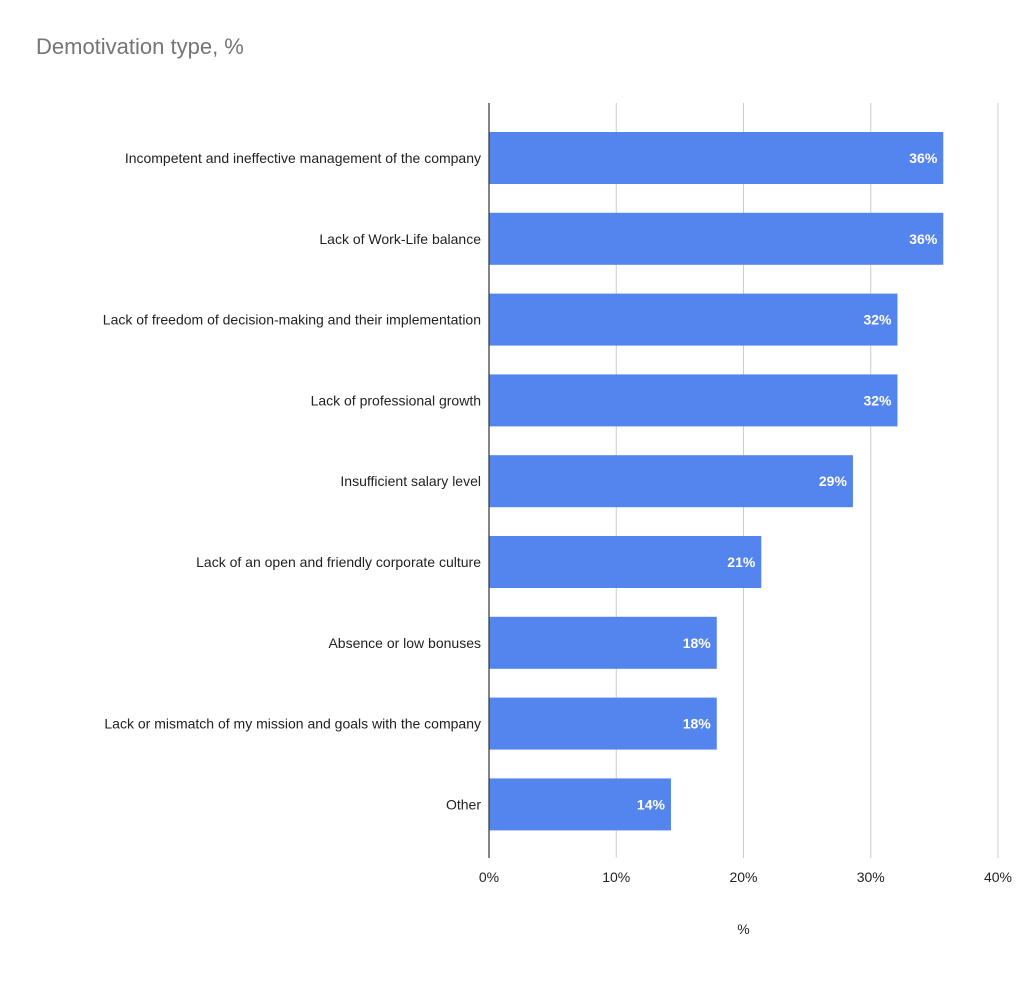 This screenshot has width=1024, height=992. Describe the element at coordinates (140, 46) in the screenshot. I see `chart-title: Demotivation type, %` at that location.